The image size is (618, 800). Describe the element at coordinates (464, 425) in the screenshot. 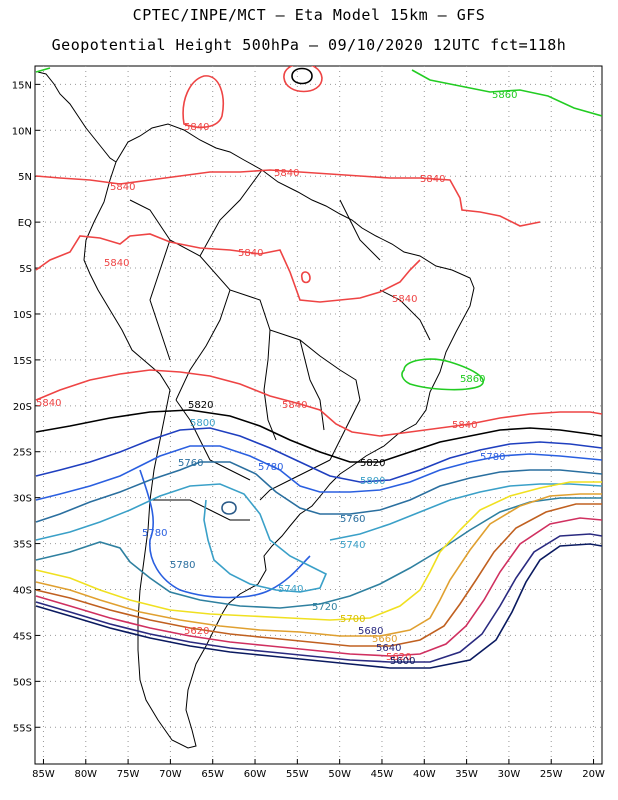

I see `label-5840-j: 5840` at that location.